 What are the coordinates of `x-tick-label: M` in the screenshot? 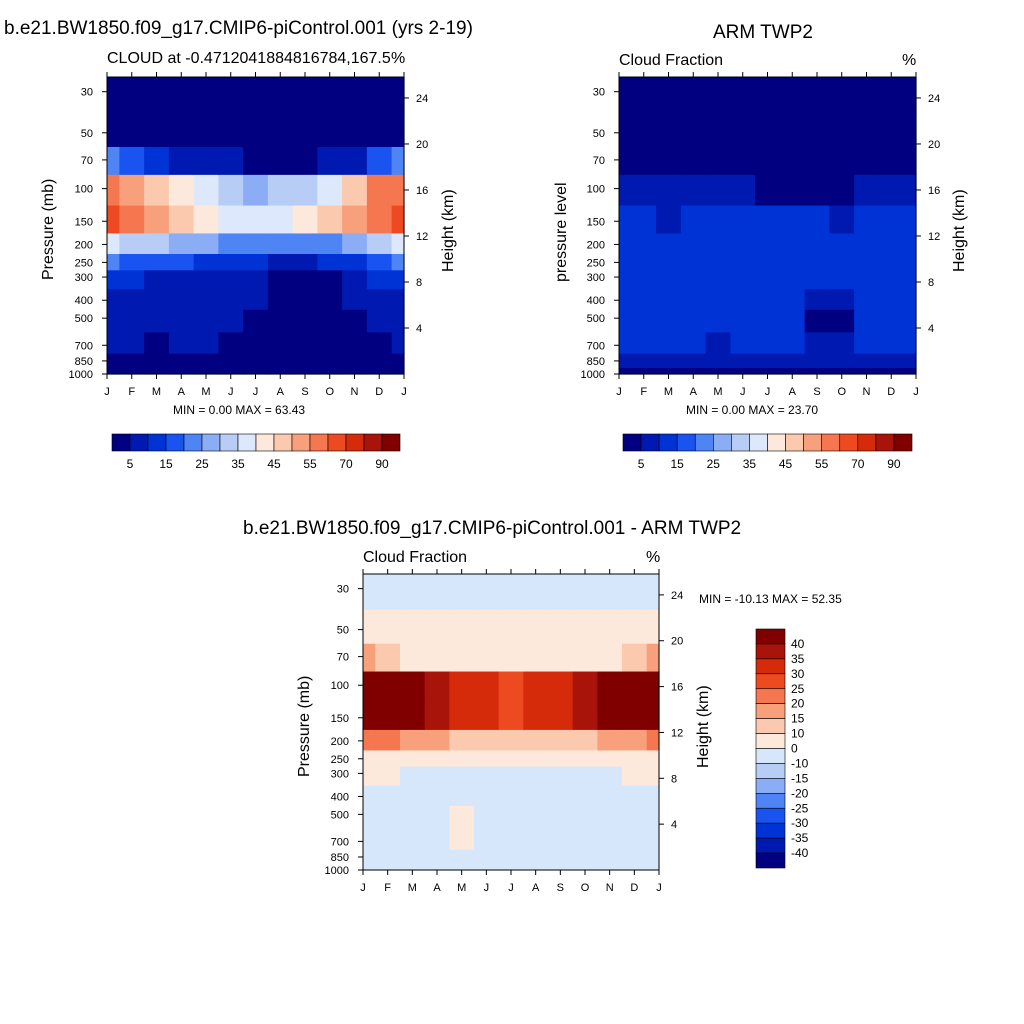 It's located at (461, 888).